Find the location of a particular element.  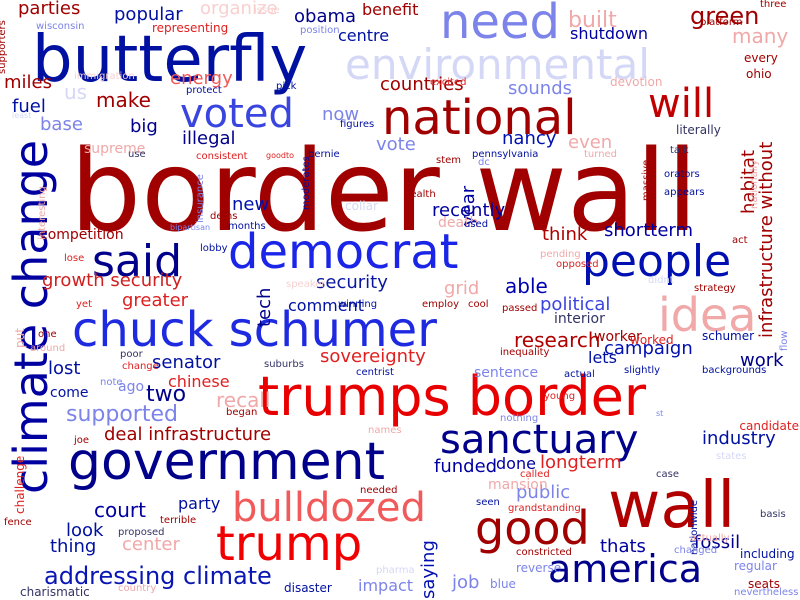

cloud-word: saying is located at coordinates (428, 569).